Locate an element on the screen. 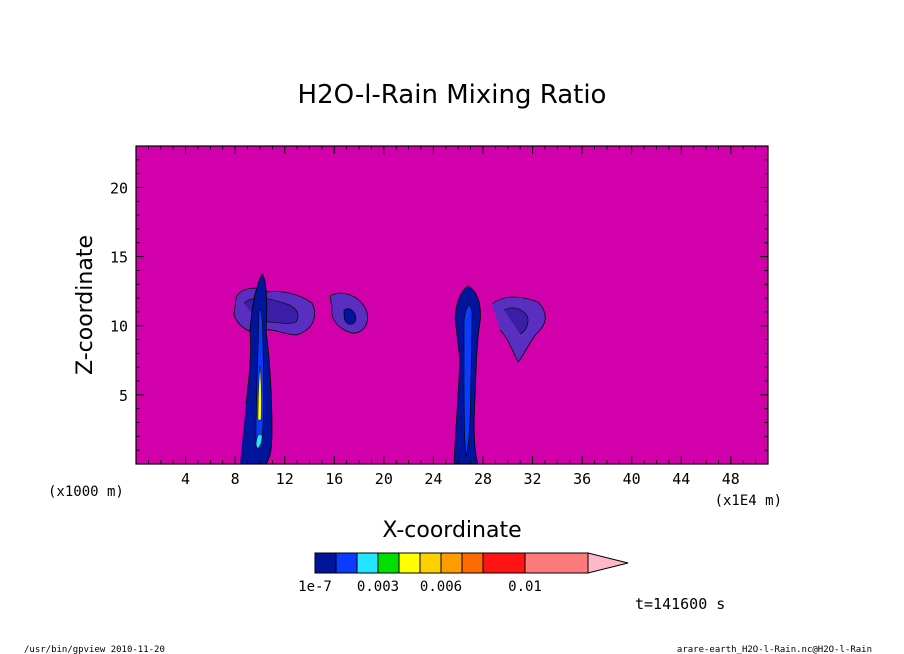  x-tick-label: 16 is located at coordinates (334, 479).